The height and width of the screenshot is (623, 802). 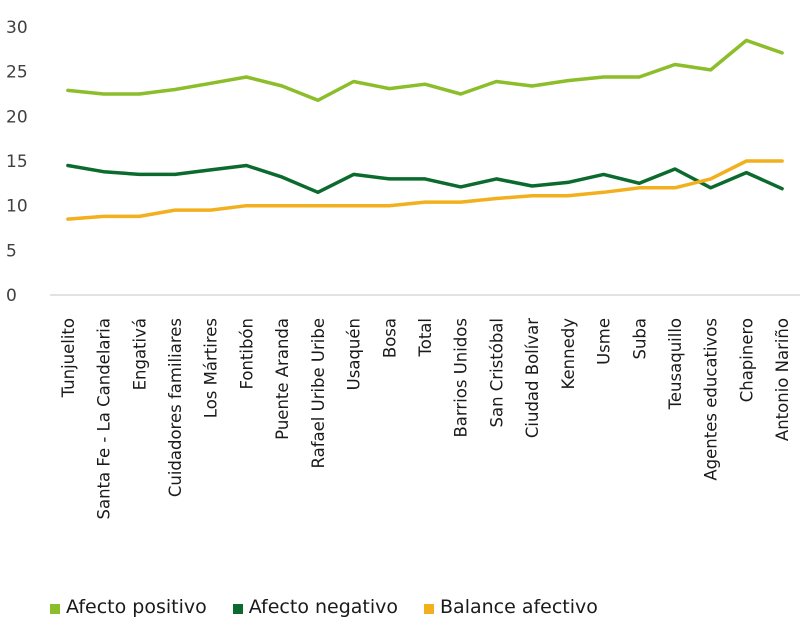 I want to click on legend-swatch-afecto-negativo, so click(x=237, y=609).